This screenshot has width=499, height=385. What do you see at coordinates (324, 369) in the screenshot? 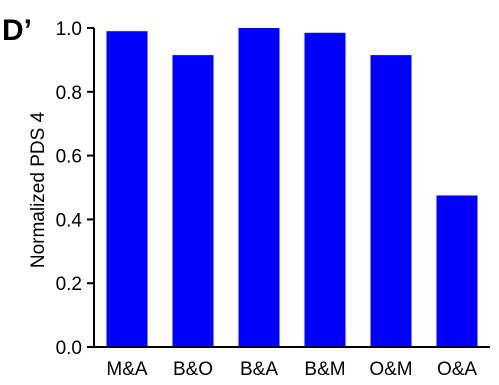
I see `x-tick-label: B&M` at bounding box center [324, 369].